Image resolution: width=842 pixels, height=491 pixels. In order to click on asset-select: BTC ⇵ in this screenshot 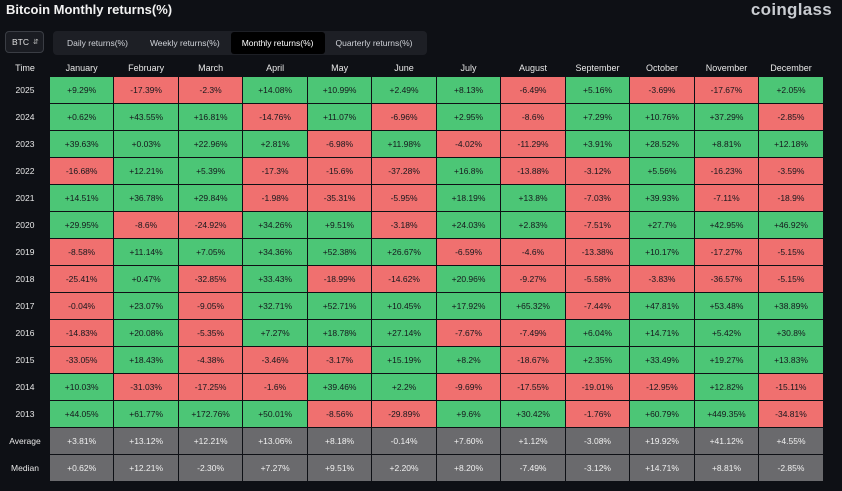, I will do `click(24, 42)`.